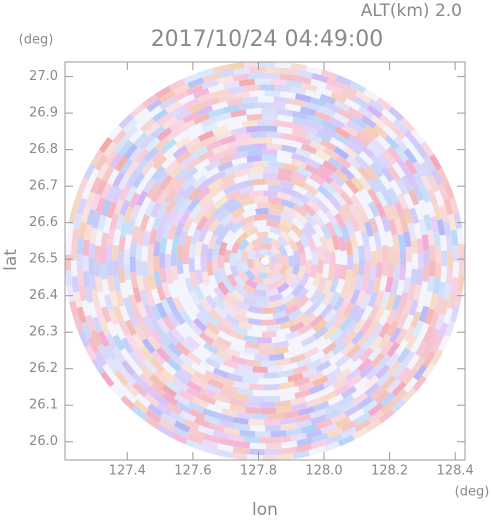 This screenshot has width=491, height=521. What do you see at coordinates (43, 332) in the screenshot?
I see `y-tick-label: 26.3` at bounding box center [43, 332].